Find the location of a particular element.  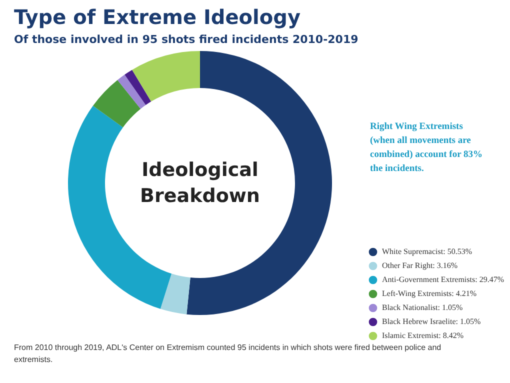

legend-label: Islamic Extremist: 8.42% is located at coordinates (423, 335).